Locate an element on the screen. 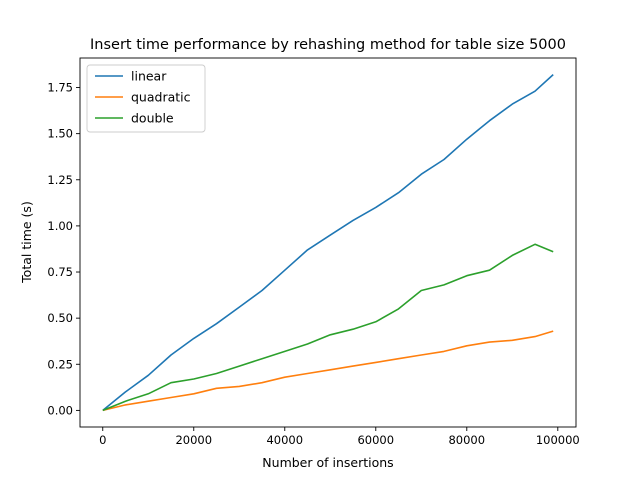  legend-label-quadratic: quadratic is located at coordinates (161, 97).